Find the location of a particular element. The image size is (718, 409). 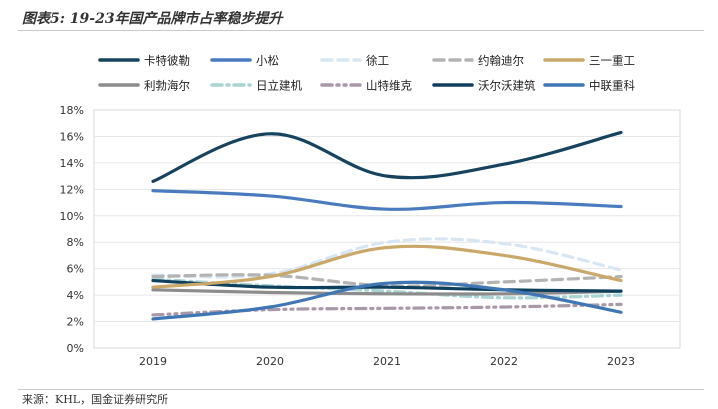

legend-item: 三一重工 is located at coordinates (589, 61).